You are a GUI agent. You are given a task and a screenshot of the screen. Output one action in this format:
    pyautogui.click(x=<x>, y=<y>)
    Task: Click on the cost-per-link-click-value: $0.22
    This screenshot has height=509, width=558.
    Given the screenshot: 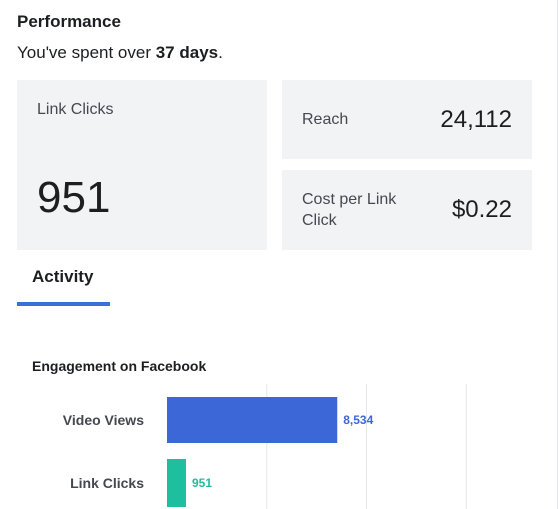 What is the action you would take?
    pyautogui.click(x=481, y=209)
    